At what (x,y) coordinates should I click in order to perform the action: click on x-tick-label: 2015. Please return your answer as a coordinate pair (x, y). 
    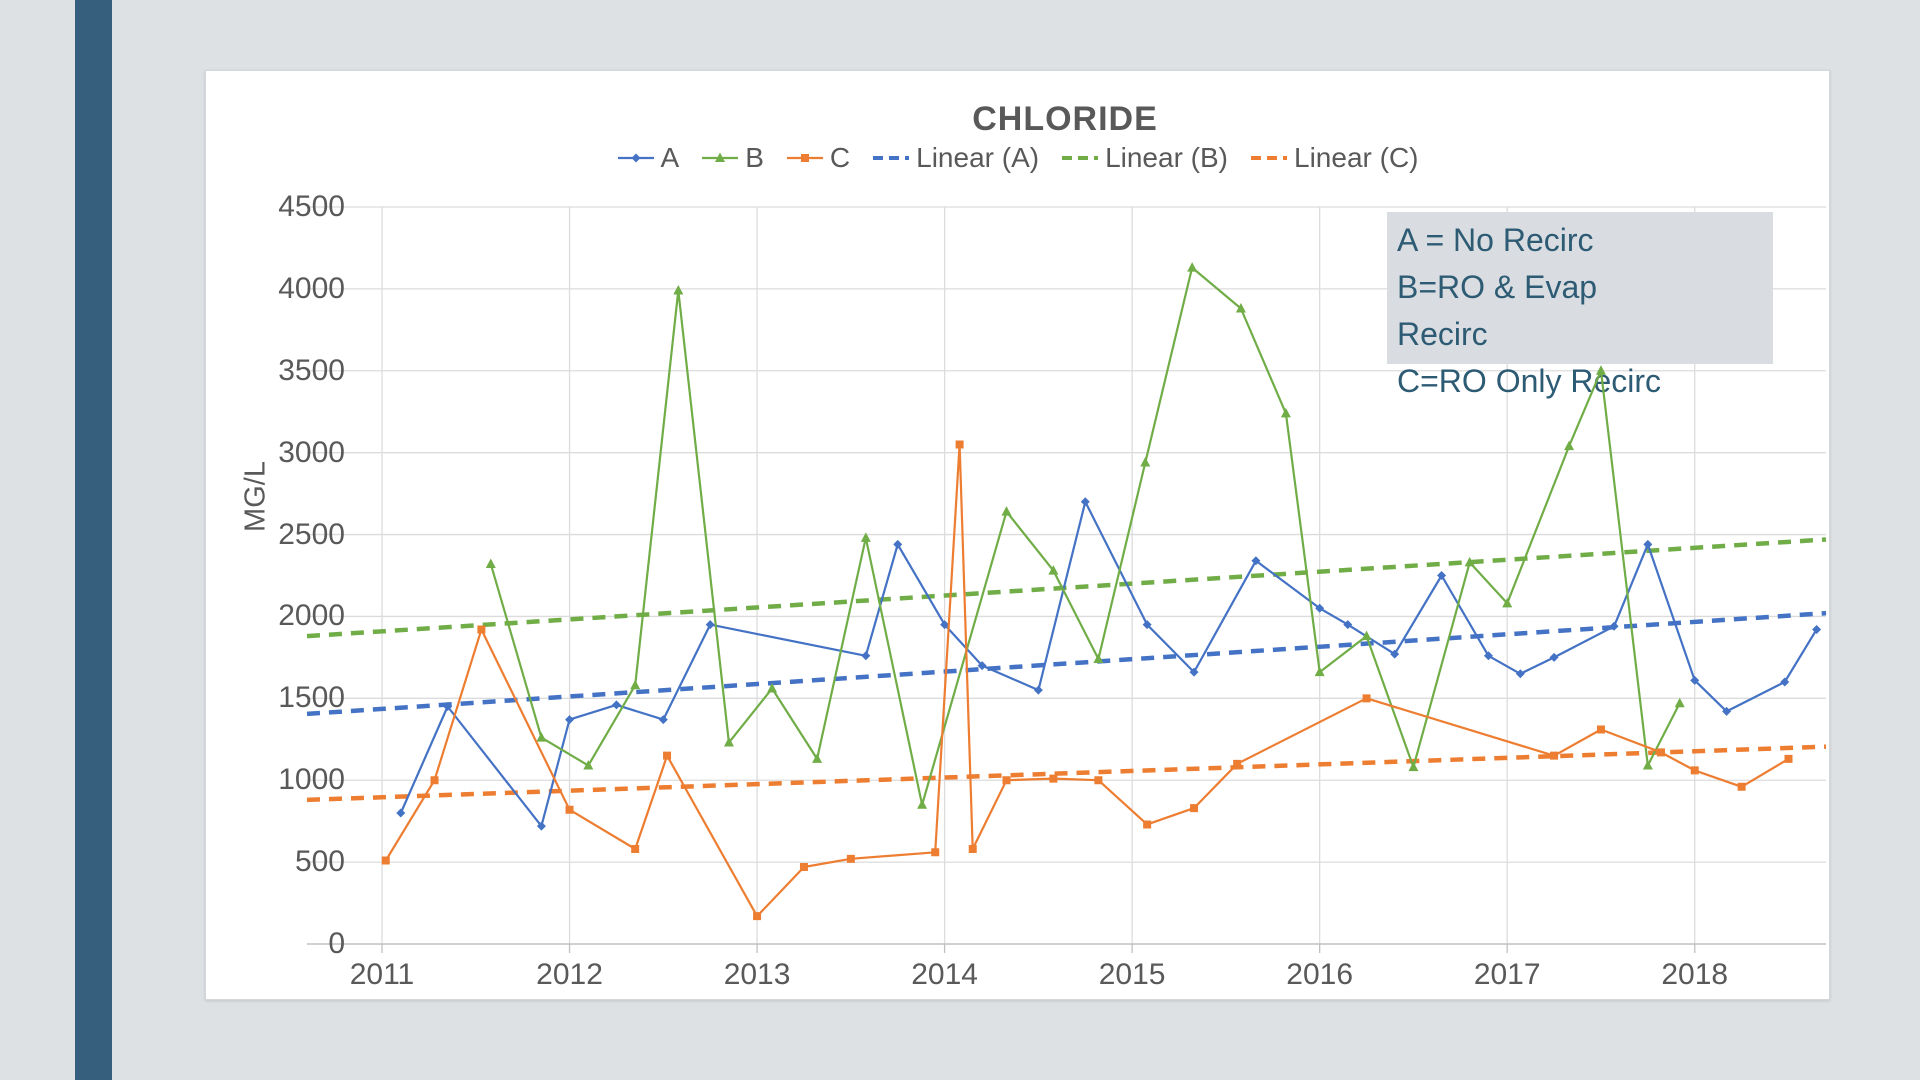
    Looking at the image, I should click on (1132, 974).